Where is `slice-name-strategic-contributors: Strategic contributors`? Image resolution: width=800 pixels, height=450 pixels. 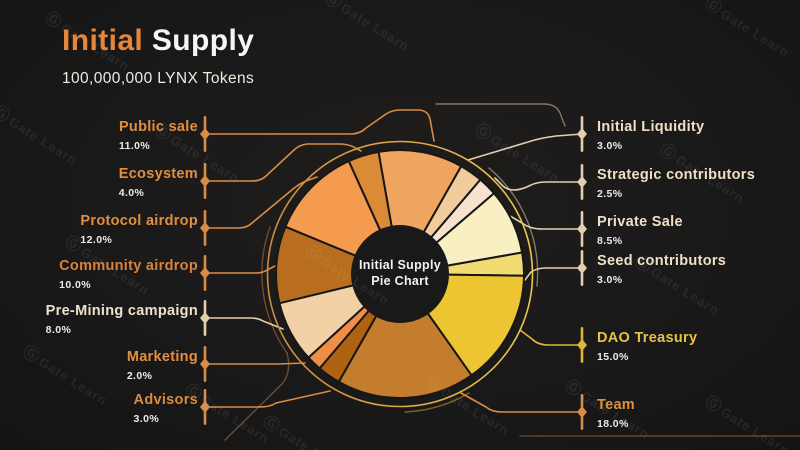
slice-name-strategic-contributors: Strategic contributors is located at coordinates (676, 175).